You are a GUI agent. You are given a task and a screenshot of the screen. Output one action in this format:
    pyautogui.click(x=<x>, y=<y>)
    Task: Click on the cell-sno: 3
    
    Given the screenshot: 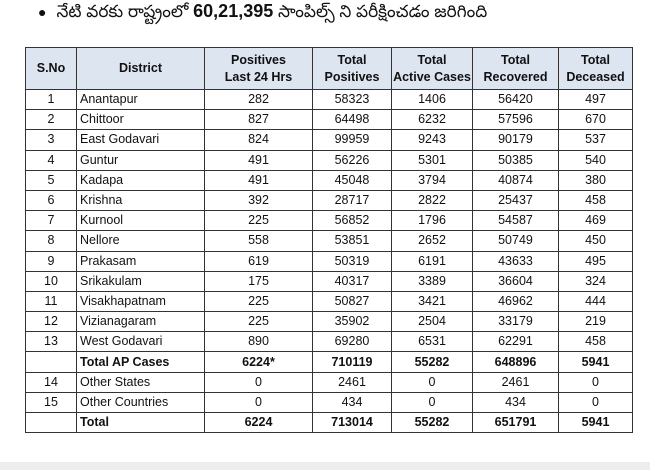 What is the action you would take?
    pyautogui.click(x=51, y=140)
    